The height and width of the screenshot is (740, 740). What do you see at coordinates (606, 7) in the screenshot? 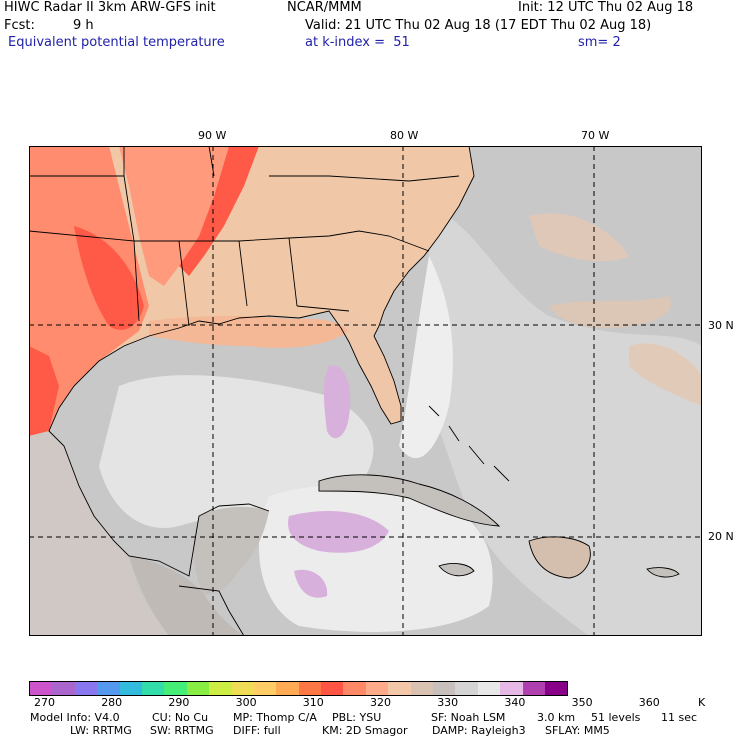
I see `init-time: Init: 12 UTC Thu 02 Aug 18` at bounding box center [606, 7].